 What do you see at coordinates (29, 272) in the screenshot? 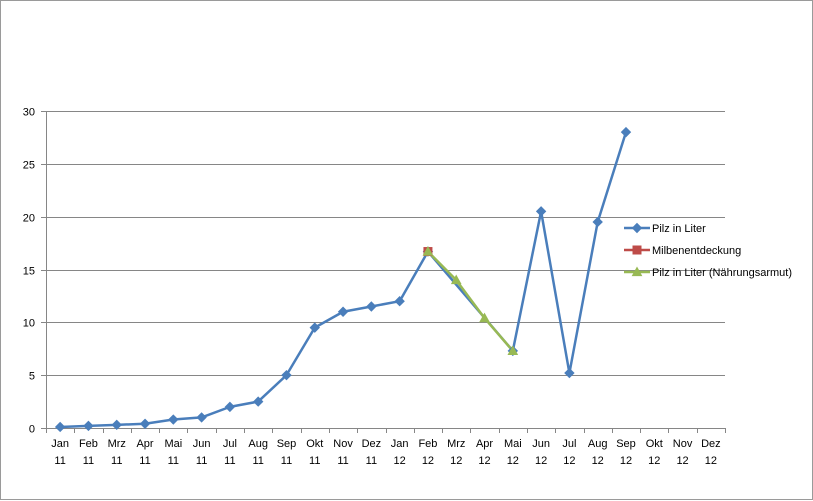
I see `y-tick-label-15: 15` at bounding box center [29, 272].